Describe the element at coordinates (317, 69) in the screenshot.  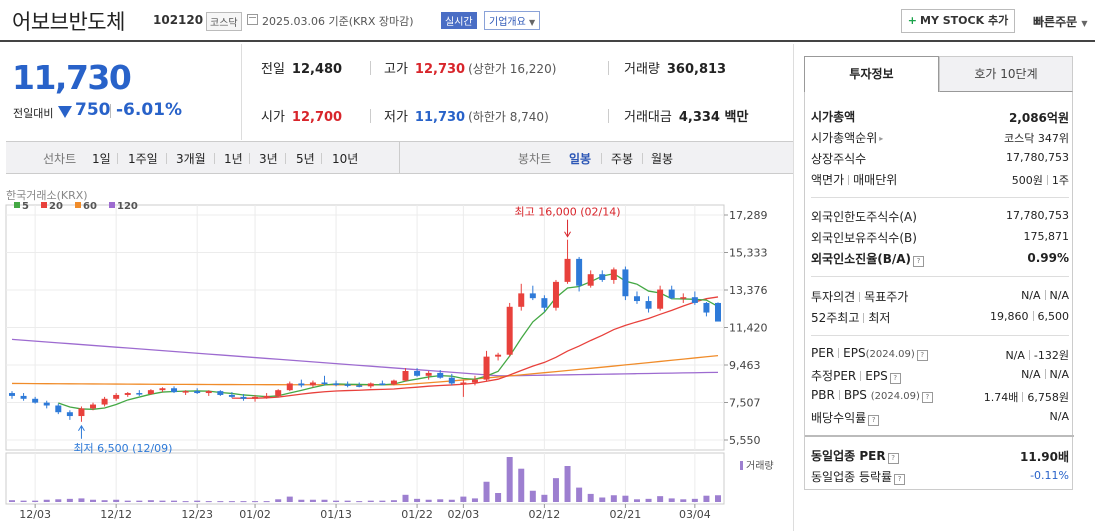
I see `stat-value: 12,480` at that location.